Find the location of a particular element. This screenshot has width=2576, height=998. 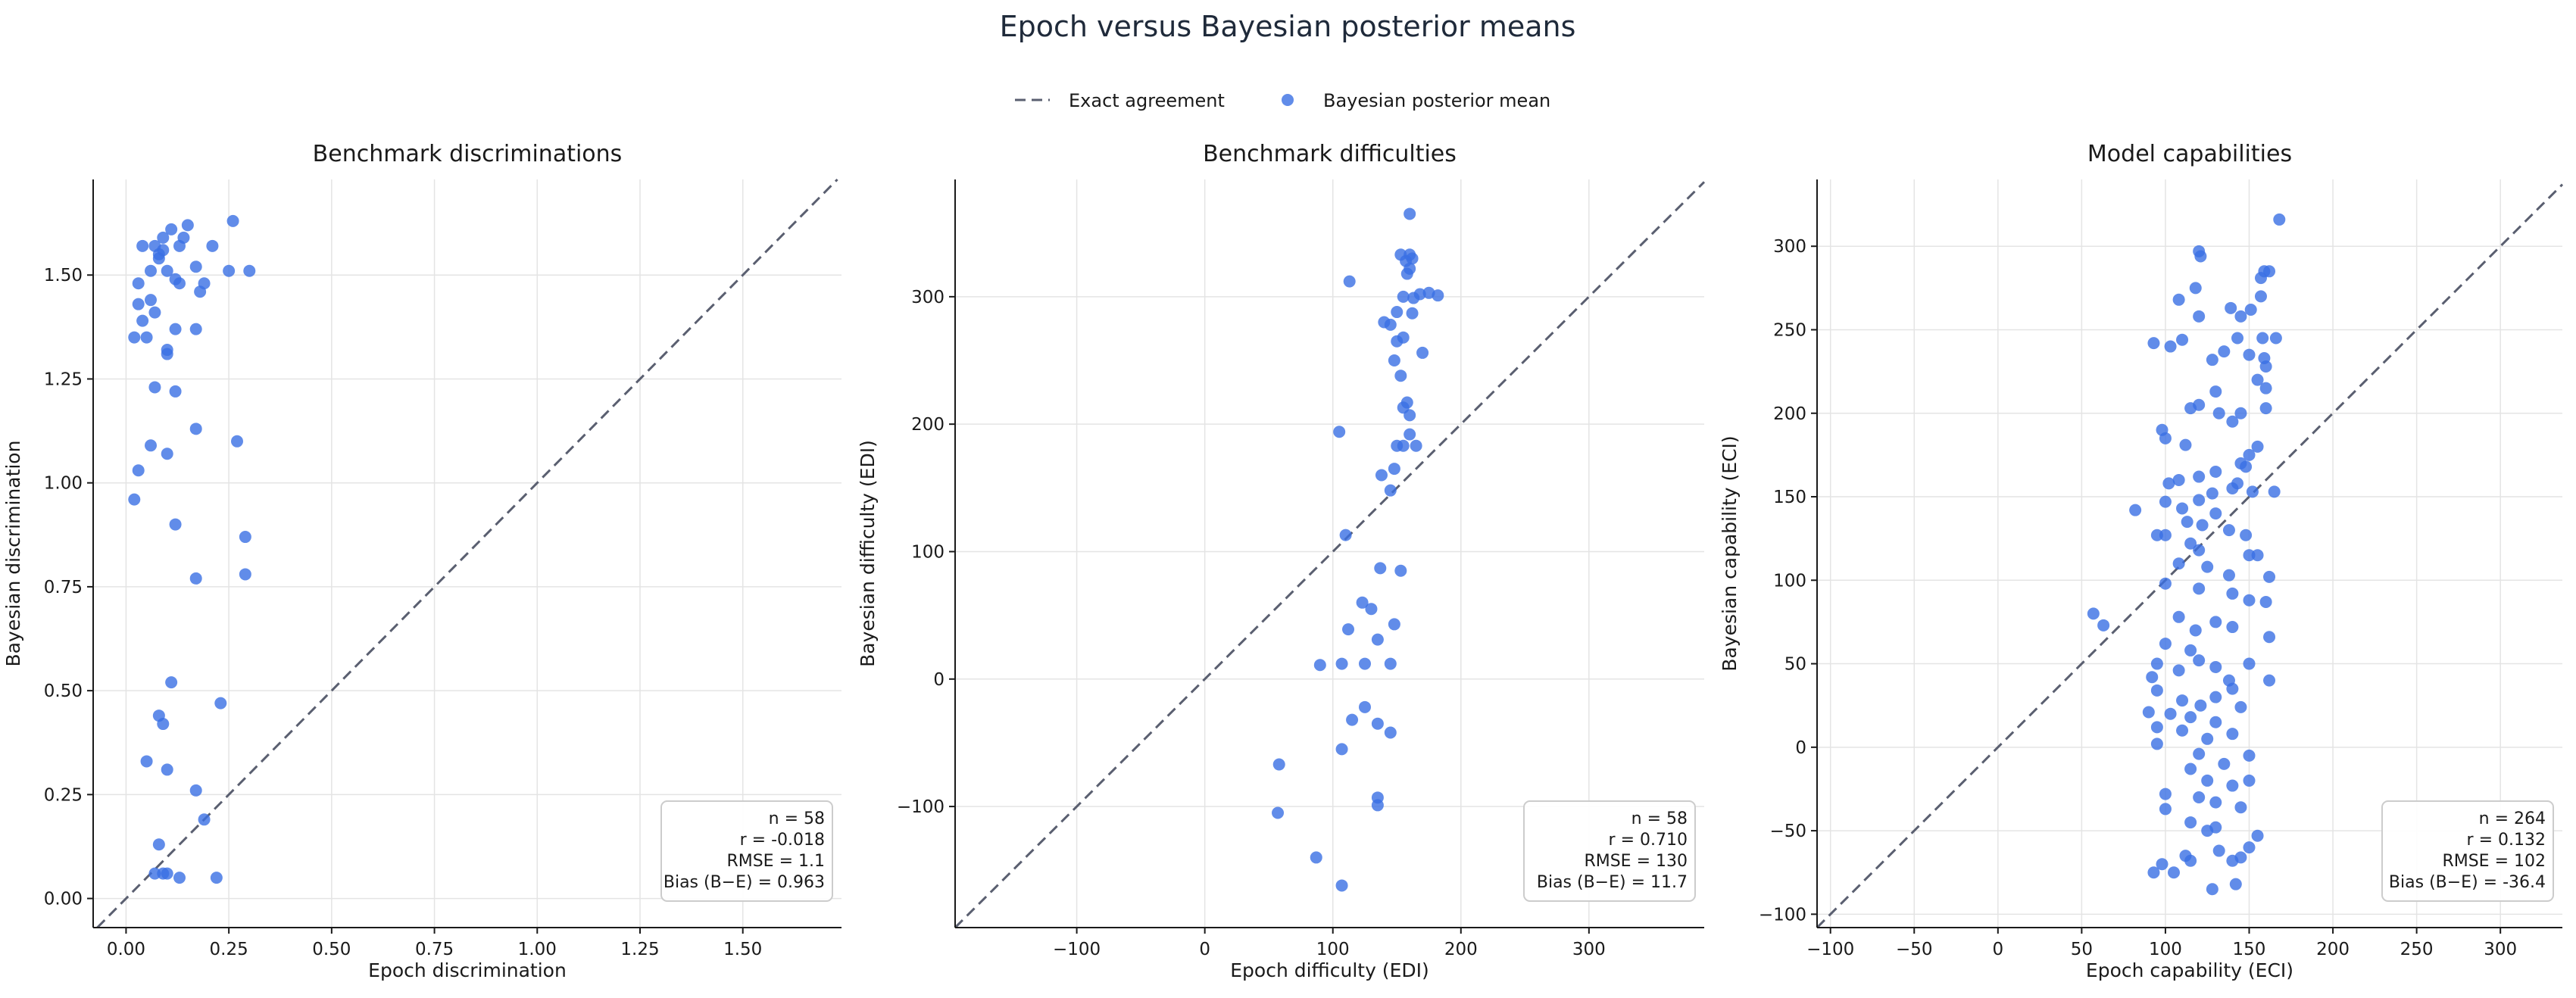

y-tick-label: 1.00 is located at coordinates (64, 484).